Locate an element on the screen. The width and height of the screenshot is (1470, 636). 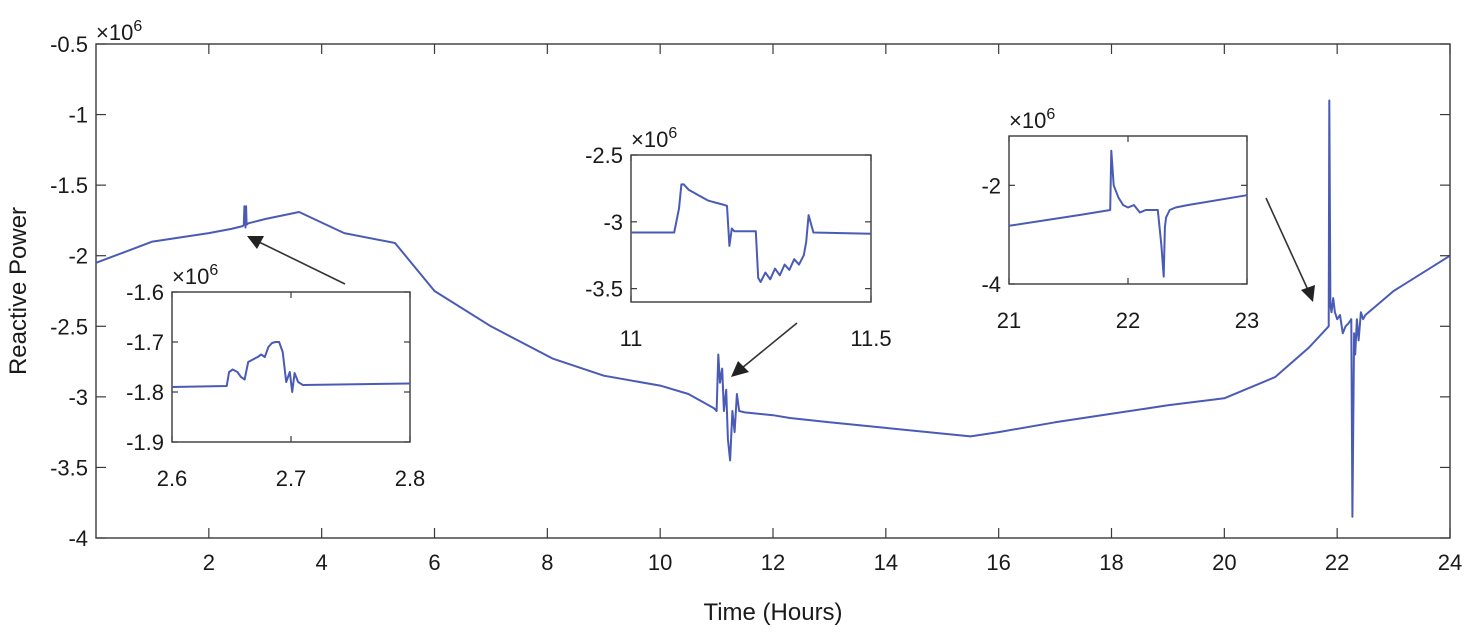
main-xtick-label: 14 is located at coordinates (886, 562).